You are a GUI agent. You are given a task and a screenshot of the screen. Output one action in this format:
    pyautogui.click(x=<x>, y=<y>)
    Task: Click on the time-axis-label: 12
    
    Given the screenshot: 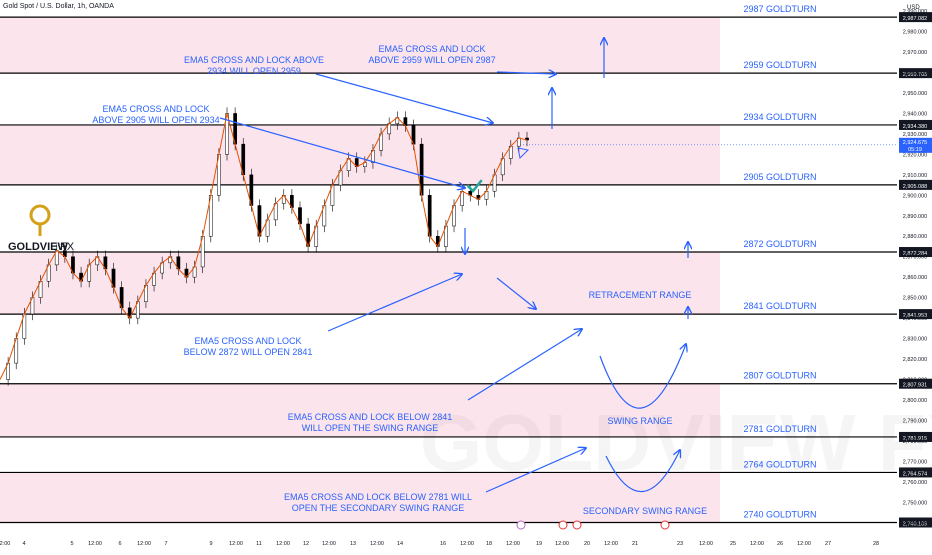 What is the action you would take?
    pyautogui.click(x=306, y=544)
    